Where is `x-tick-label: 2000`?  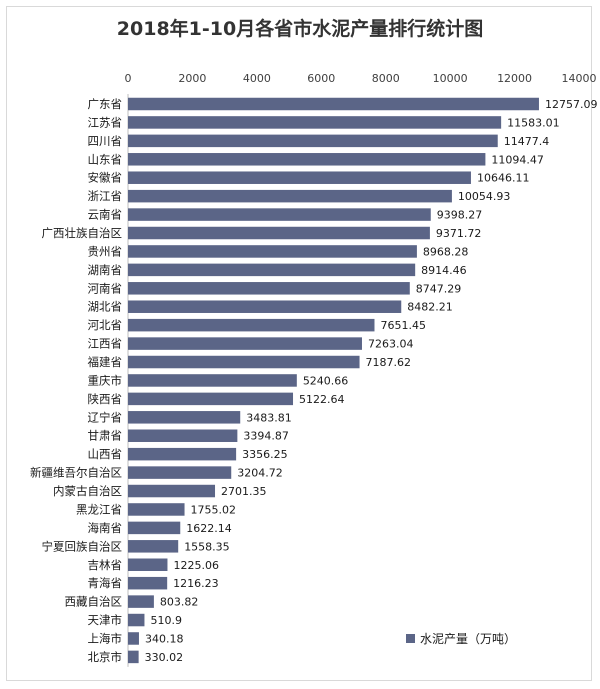
x-tick-label: 2000 is located at coordinates (192, 78).